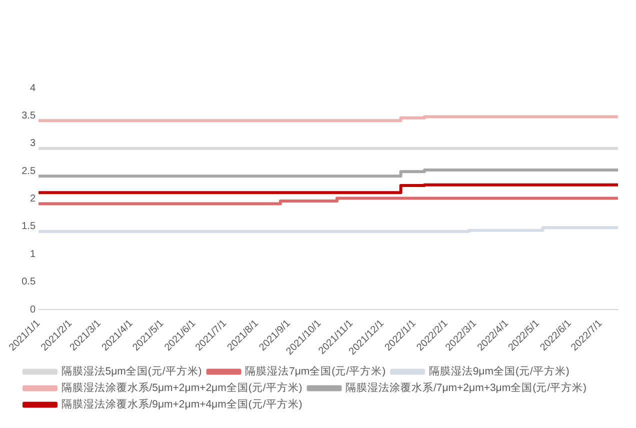 This screenshot has width=636, height=428. What do you see at coordinates (29, 282) in the screenshot?
I see `y-tick-label: 0.5` at bounding box center [29, 282].